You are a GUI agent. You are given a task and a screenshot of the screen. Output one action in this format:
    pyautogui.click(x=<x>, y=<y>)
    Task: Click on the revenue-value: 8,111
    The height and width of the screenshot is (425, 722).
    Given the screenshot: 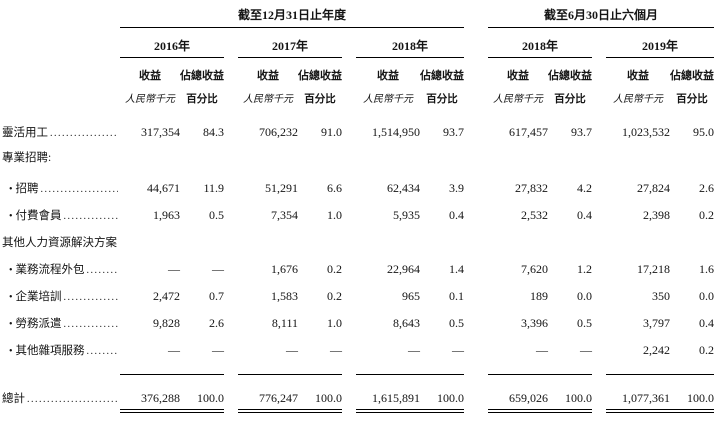 What is the action you would take?
    pyautogui.click(x=284, y=323)
    